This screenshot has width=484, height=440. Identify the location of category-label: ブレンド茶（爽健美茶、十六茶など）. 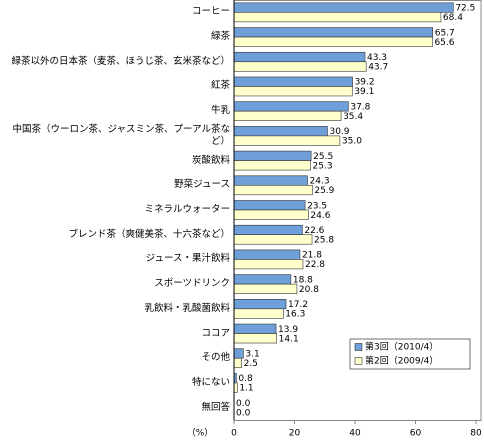
(149, 234).